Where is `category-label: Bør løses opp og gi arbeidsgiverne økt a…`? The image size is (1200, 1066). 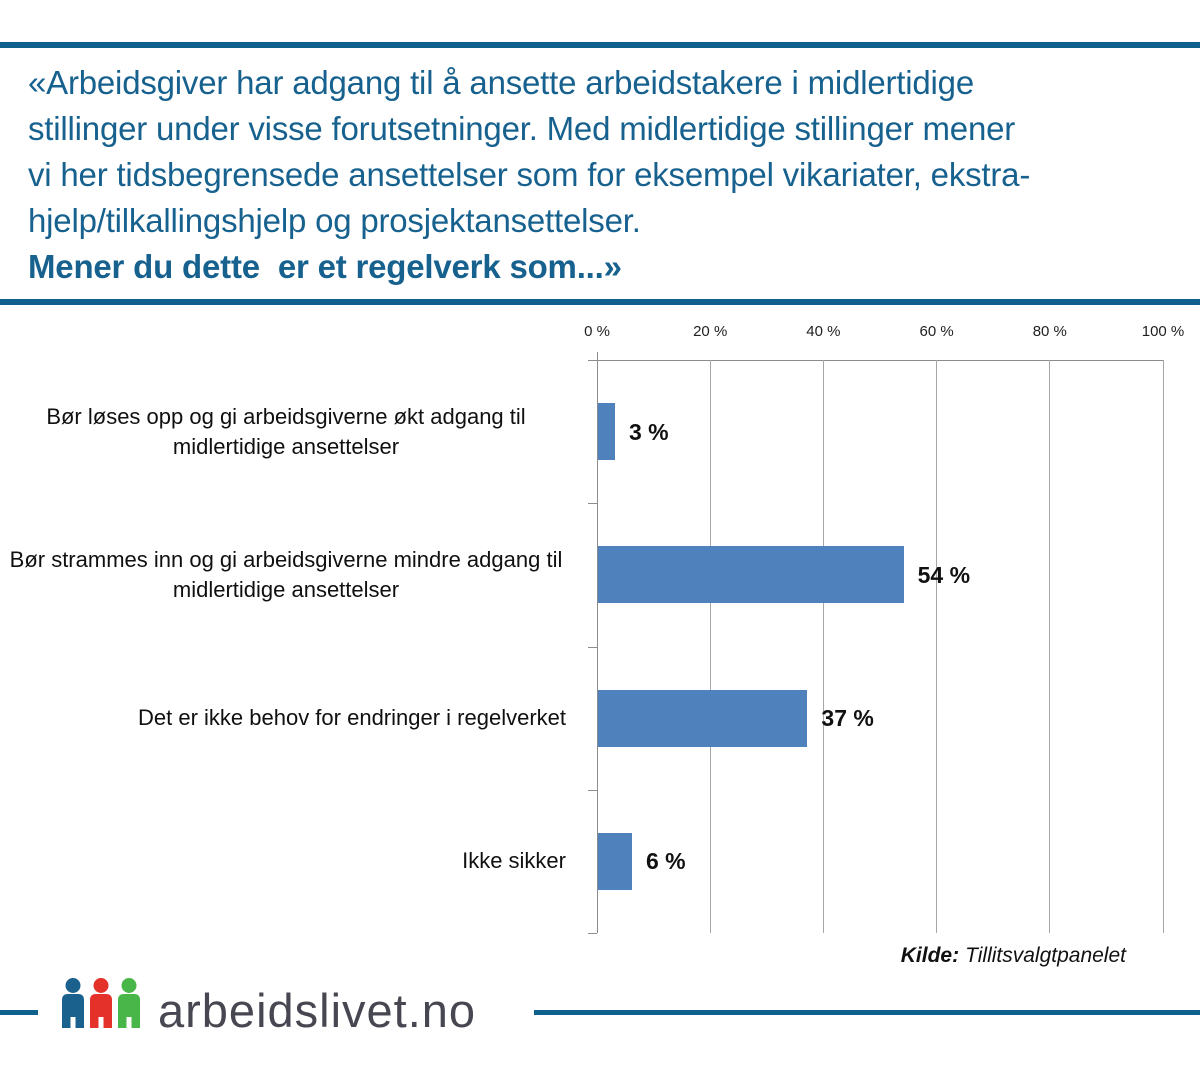 category-label: Bør løses opp og gi arbeidsgiverne økt a… is located at coordinates (286, 431).